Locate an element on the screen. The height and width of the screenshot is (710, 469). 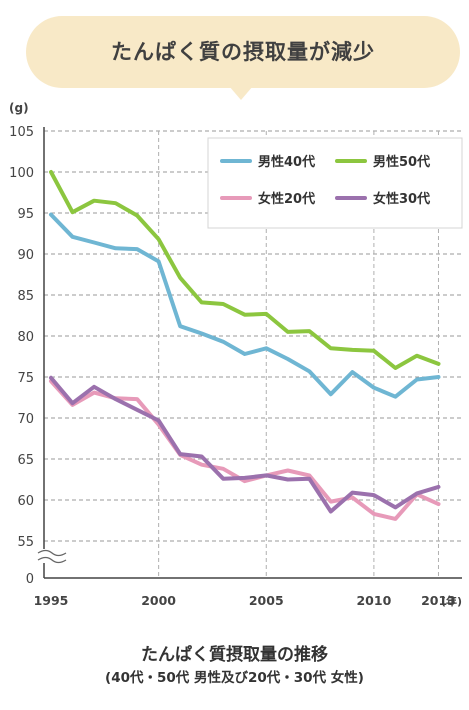
x-tick-label: 2000 is located at coordinates (158, 600).